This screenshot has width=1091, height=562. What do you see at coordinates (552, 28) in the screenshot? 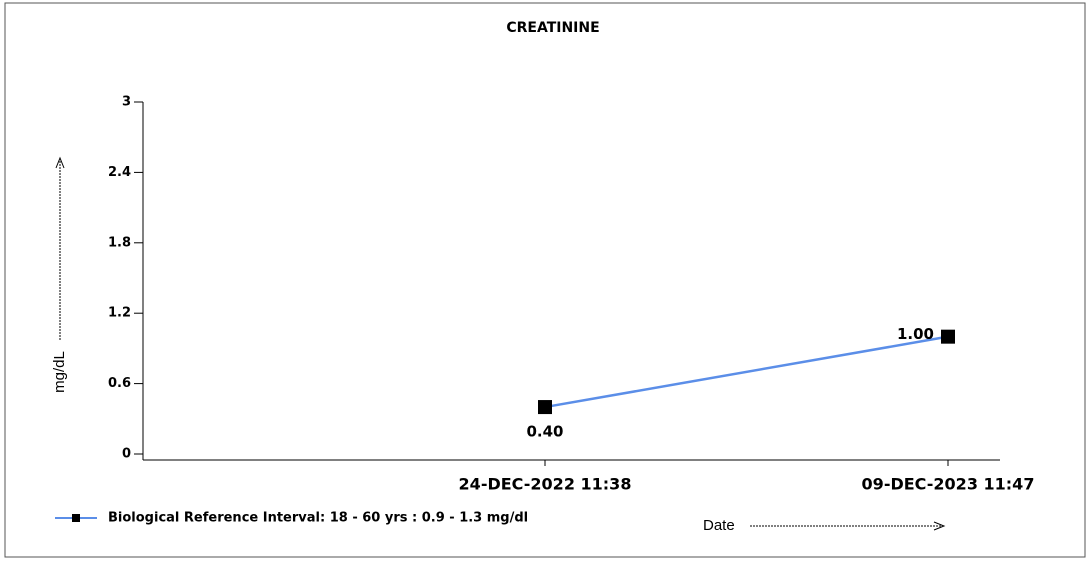
I see `chart-title: CREATININE` at bounding box center [552, 28].